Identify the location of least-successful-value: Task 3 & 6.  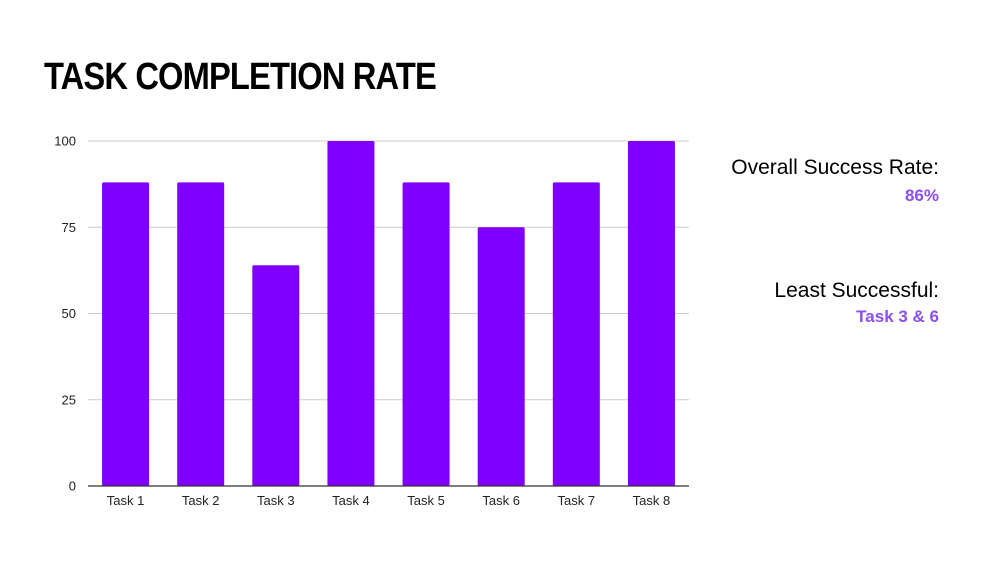
(897, 316).